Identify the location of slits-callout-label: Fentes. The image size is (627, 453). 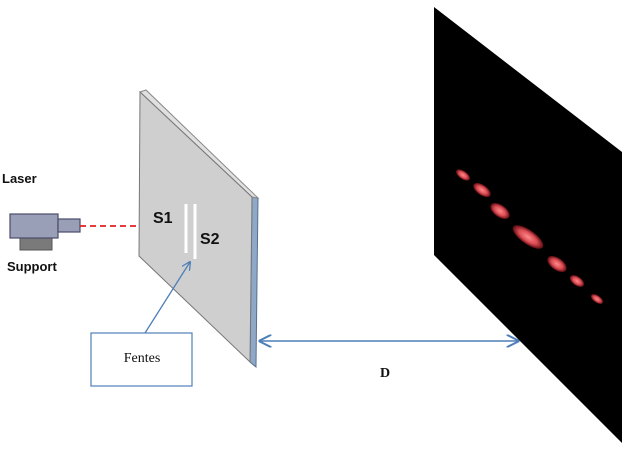
(142, 358).